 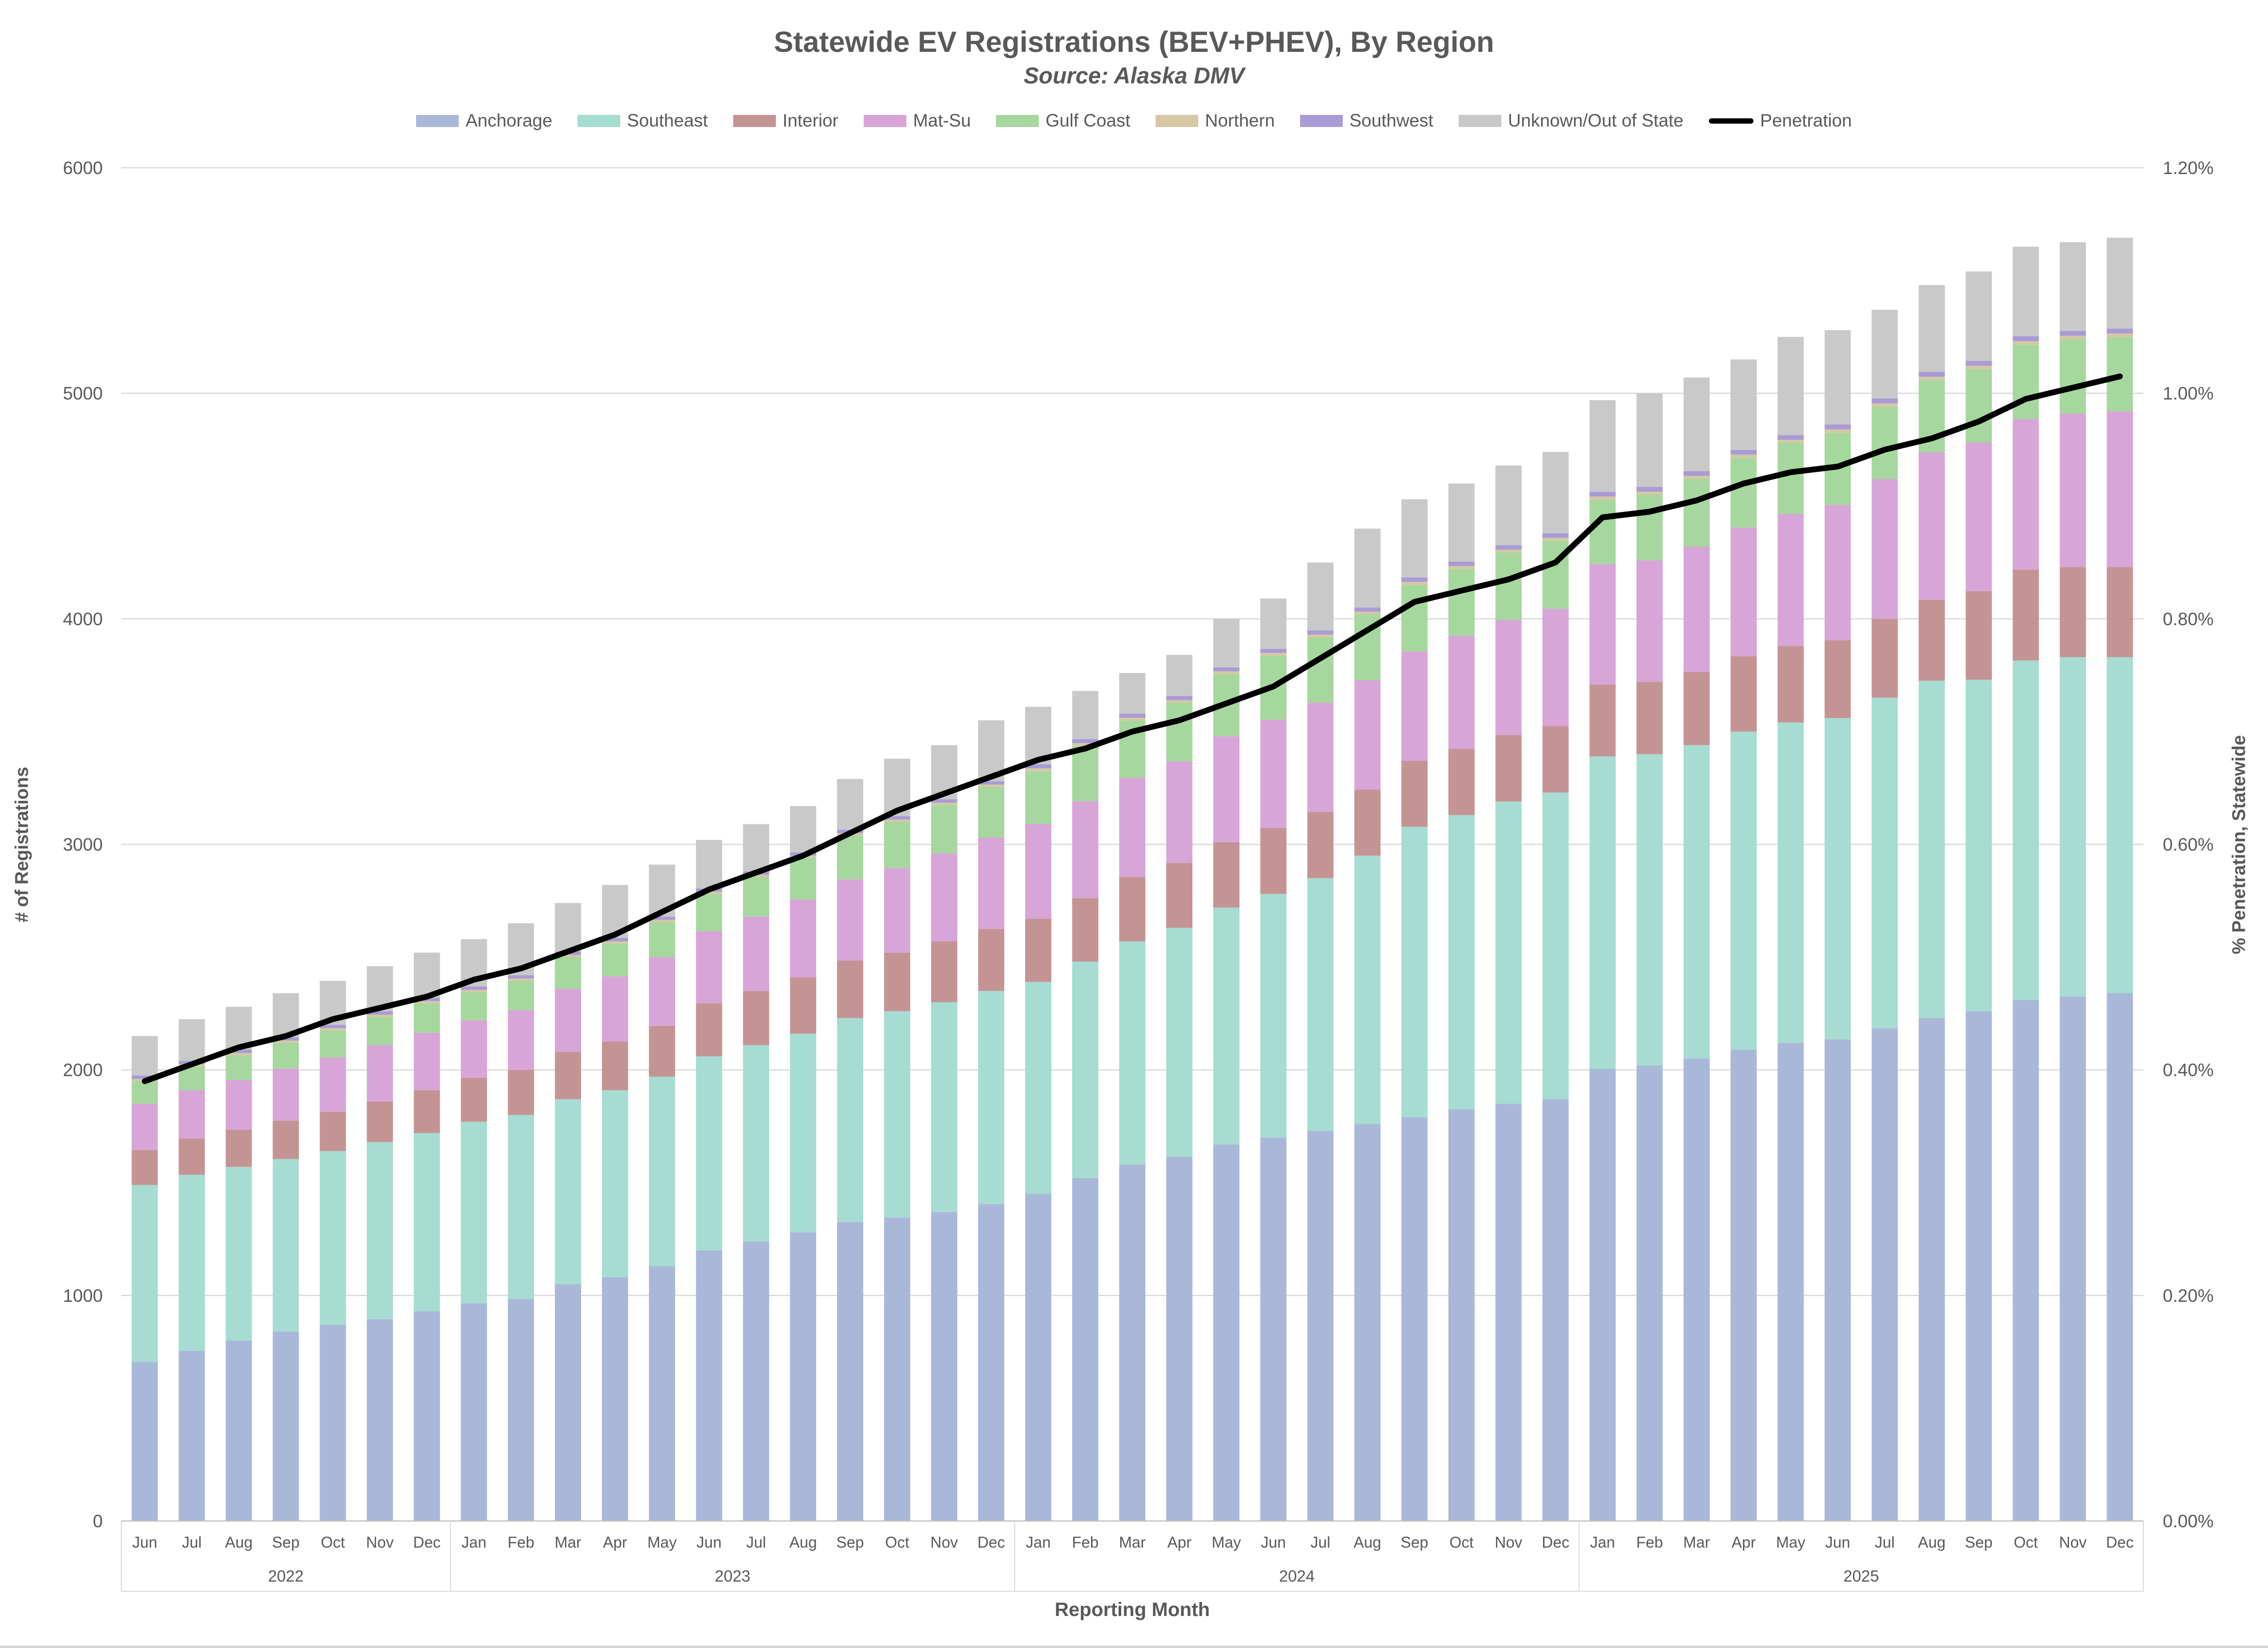 I want to click on bar-28-Oct, so click(x=1461, y=1002).